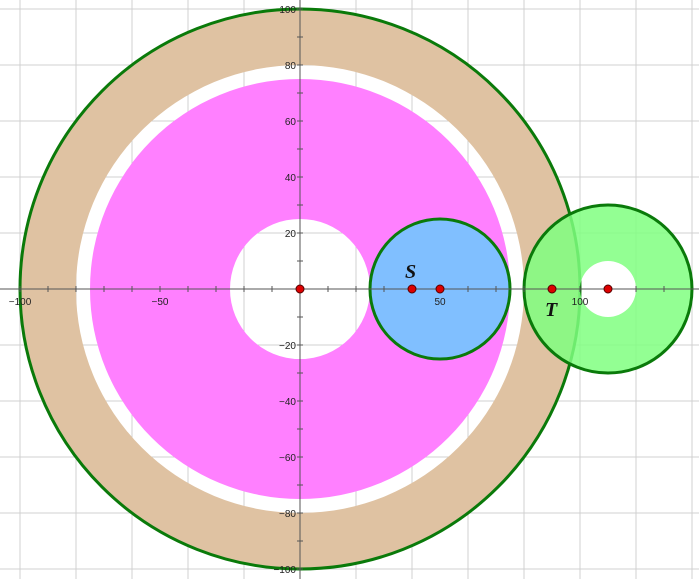  What do you see at coordinates (287, 346) in the screenshot?
I see `y-tick-label: −20` at bounding box center [287, 346].